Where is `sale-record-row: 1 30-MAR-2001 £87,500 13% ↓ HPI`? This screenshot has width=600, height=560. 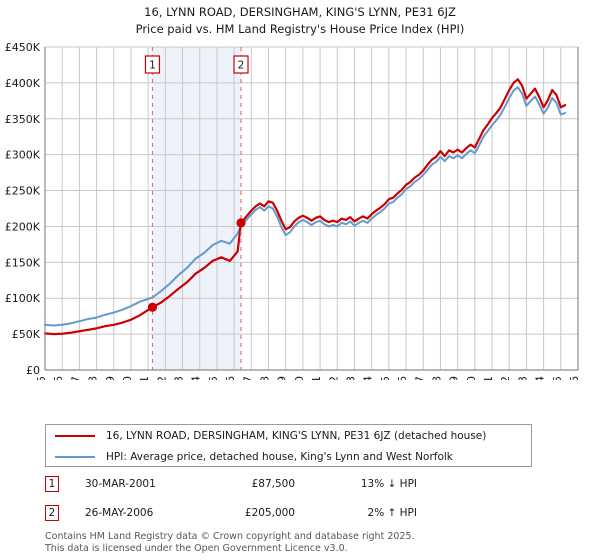
sale-record-row: 1 30-MAR-2001 £87,500 13% ↓ HPI is located at coordinates (295, 487).